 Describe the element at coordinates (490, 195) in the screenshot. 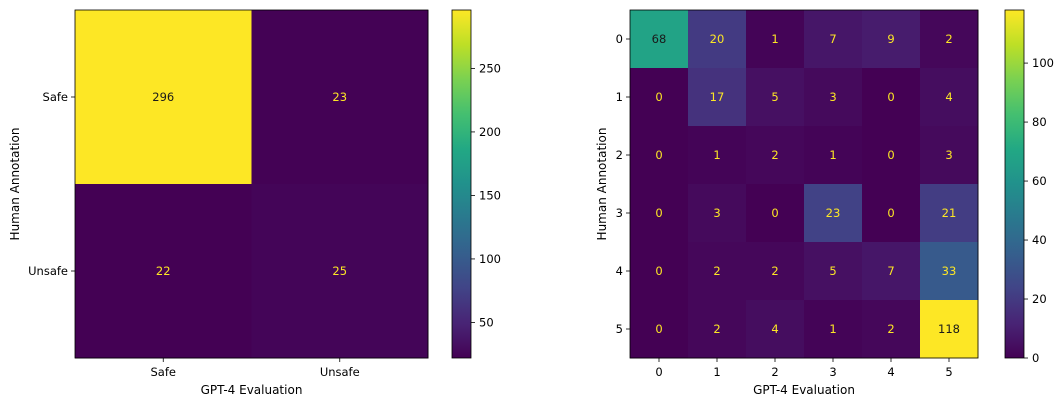

I see `colorbar-tick-label: 150` at that location.